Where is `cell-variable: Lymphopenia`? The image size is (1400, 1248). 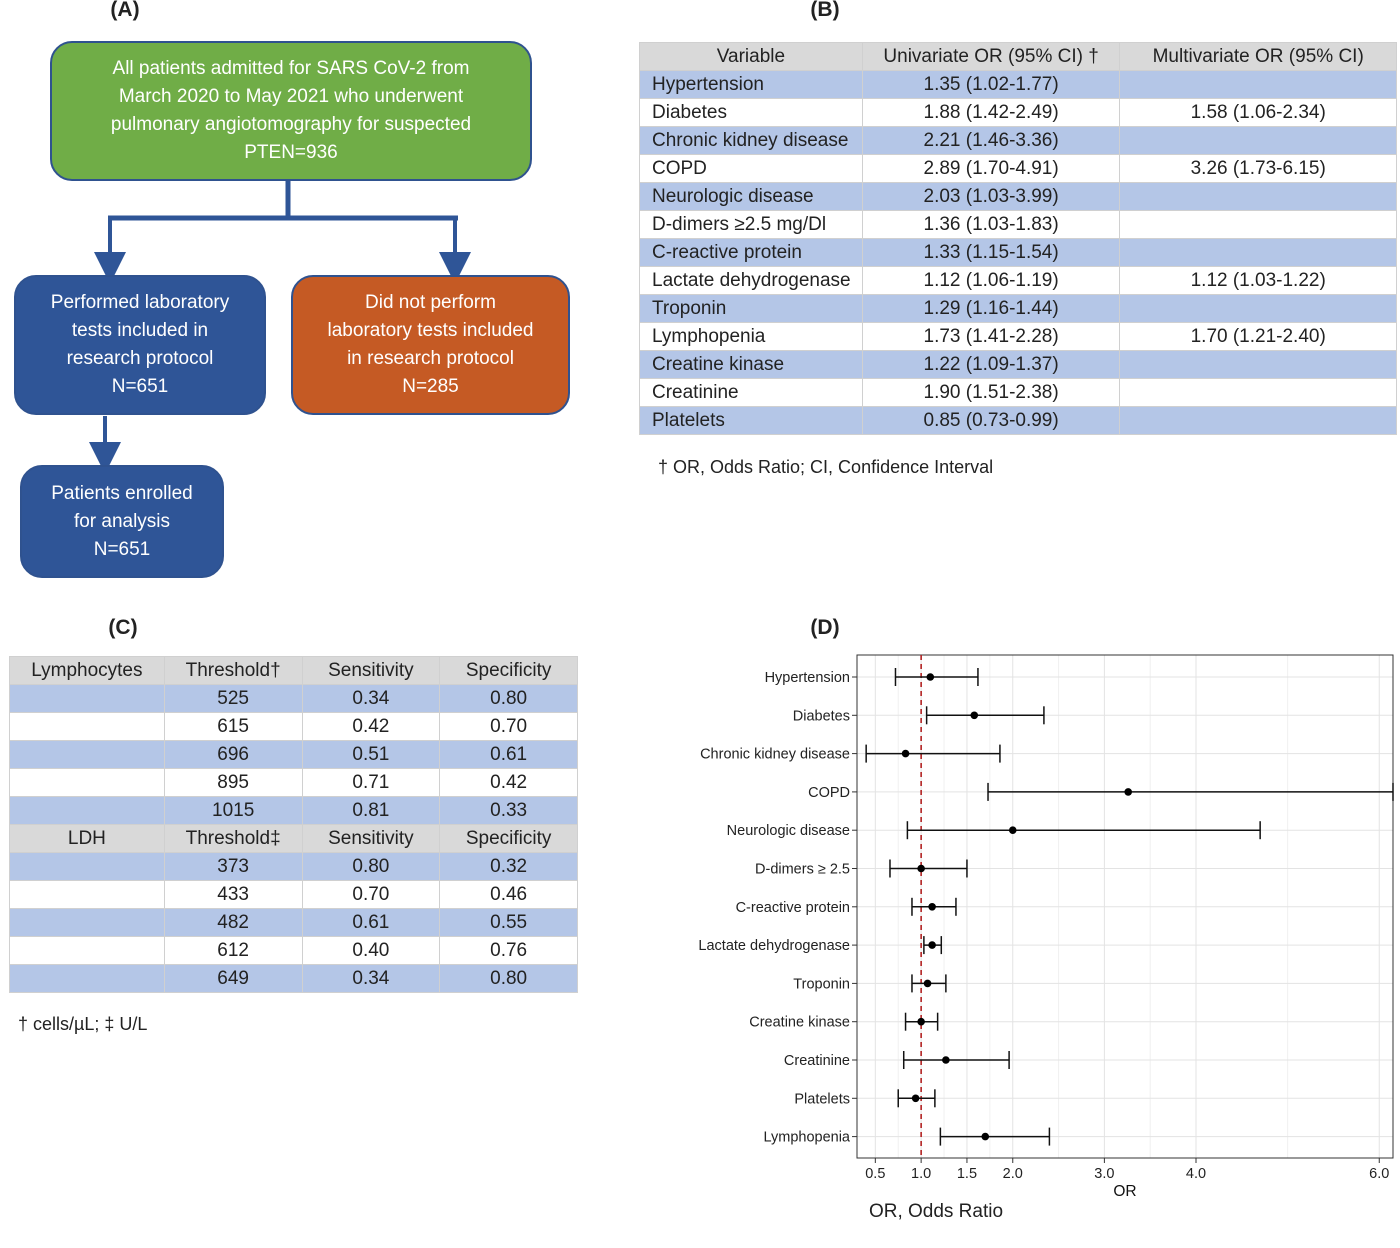 cell-variable: Lymphopenia is located at coordinates (751, 336).